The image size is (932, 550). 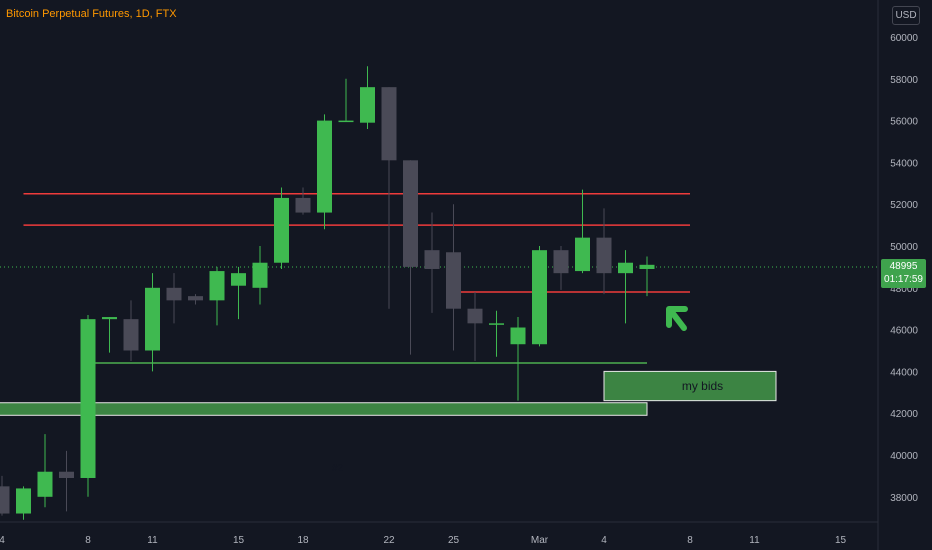 What do you see at coordinates (904, 163) in the screenshot?
I see `y-tick-label: 54000` at bounding box center [904, 163].